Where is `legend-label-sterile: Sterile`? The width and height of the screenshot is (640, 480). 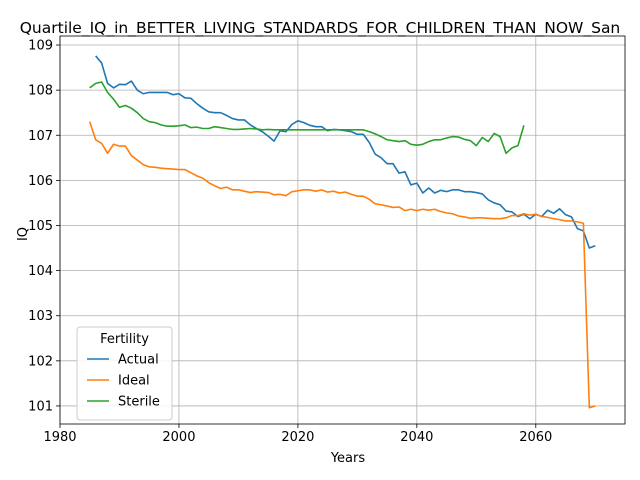 legend-label-sterile: Sterile is located at coordinates (139, 402).